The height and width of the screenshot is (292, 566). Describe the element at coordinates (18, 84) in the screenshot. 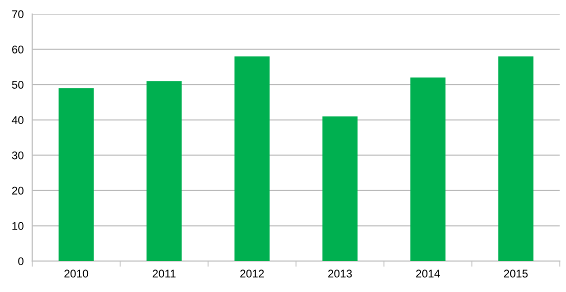

I see `y-tick-label: 50` at that location.